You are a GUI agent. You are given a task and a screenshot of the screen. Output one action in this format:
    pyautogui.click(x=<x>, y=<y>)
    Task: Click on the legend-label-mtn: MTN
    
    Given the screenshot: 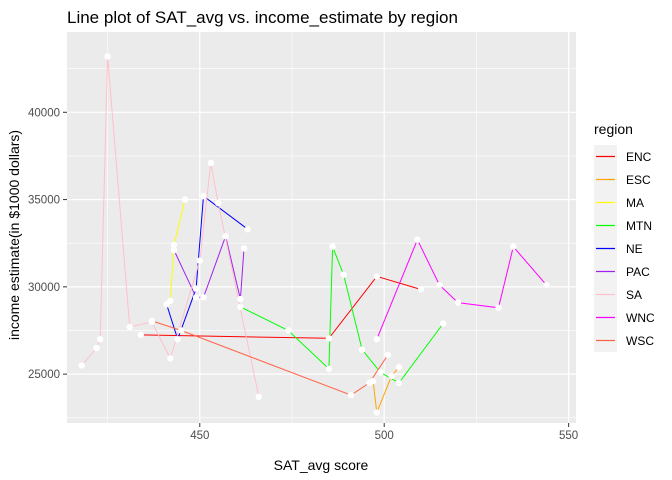 What is the action you would take?
    pyautogui.click(x=639, y=226)
    